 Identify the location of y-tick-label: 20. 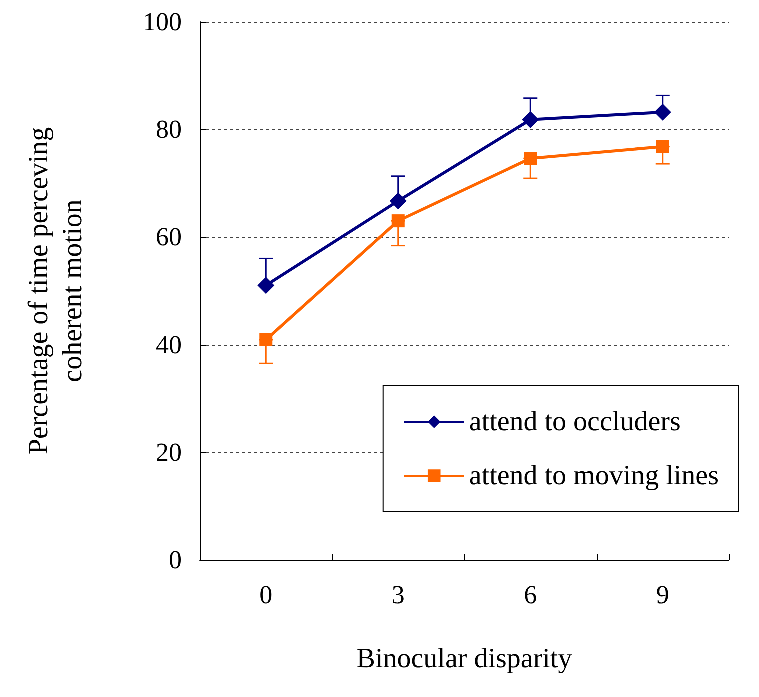
(169, 452).